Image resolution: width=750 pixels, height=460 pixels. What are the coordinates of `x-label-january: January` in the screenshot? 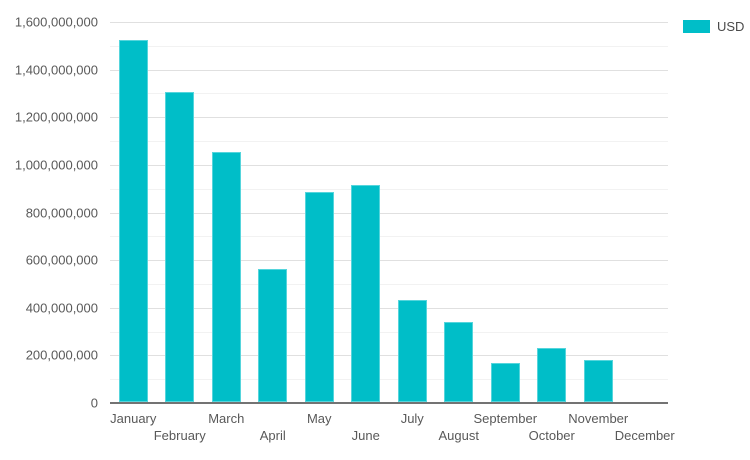 It's located at (133, 418).